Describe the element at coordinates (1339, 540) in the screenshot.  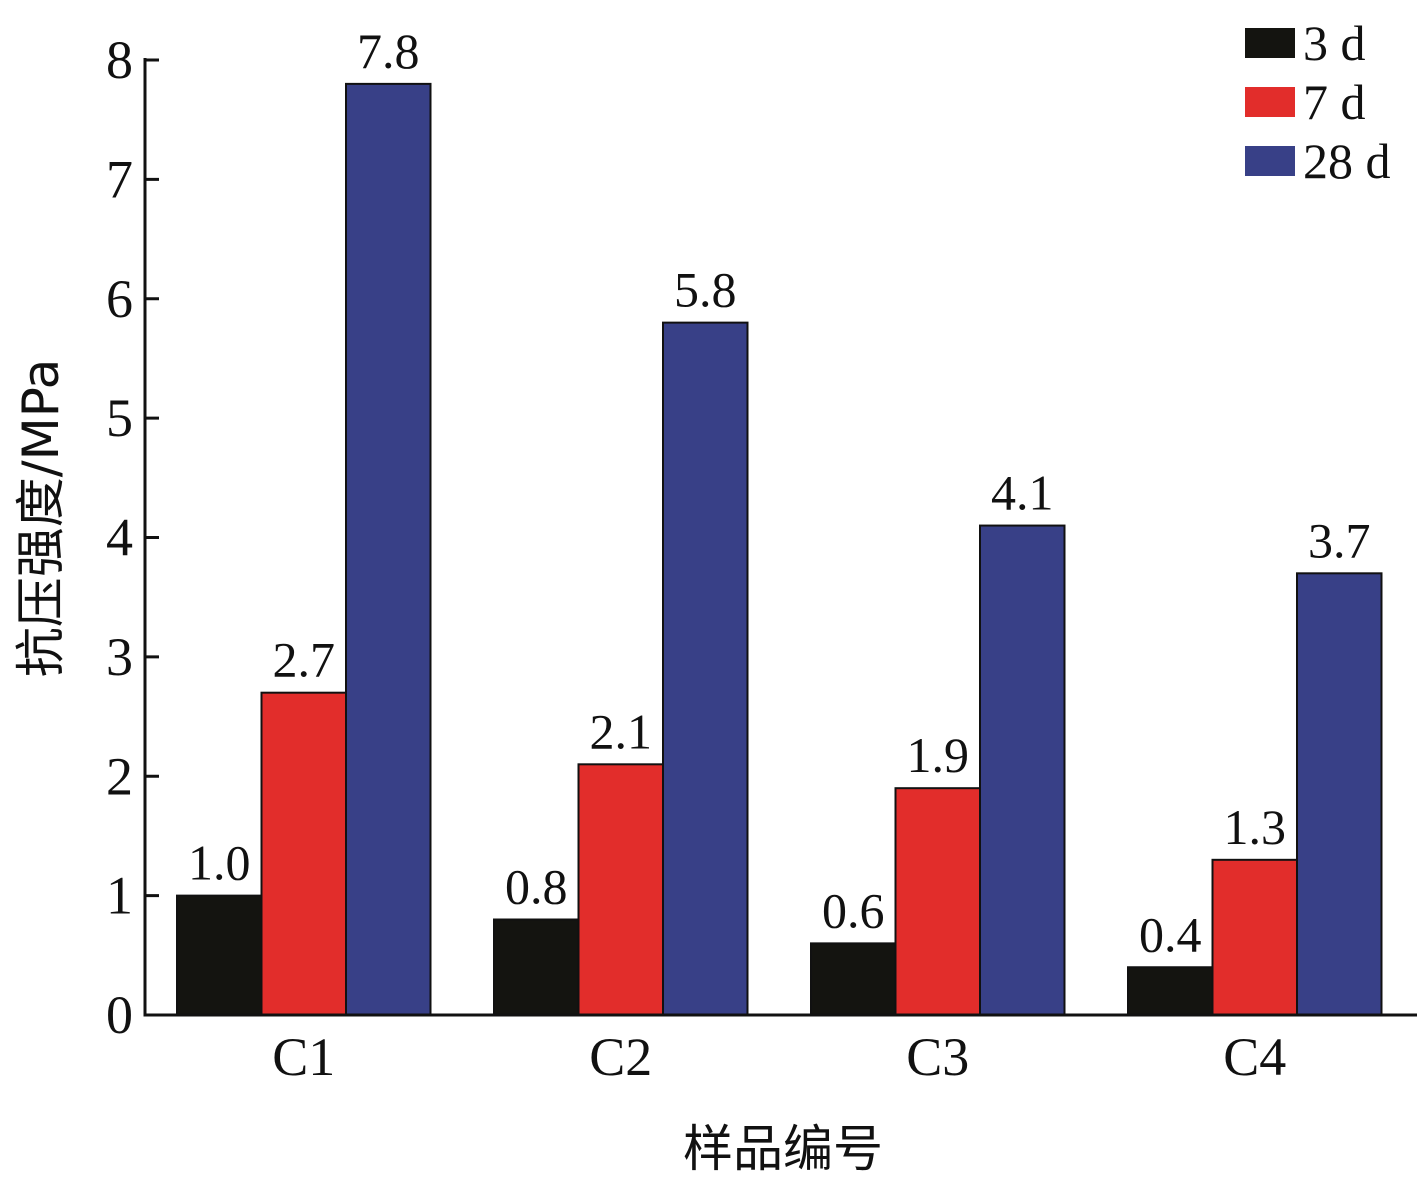
I see `data-label-c4-s2: 3.7` at that location.